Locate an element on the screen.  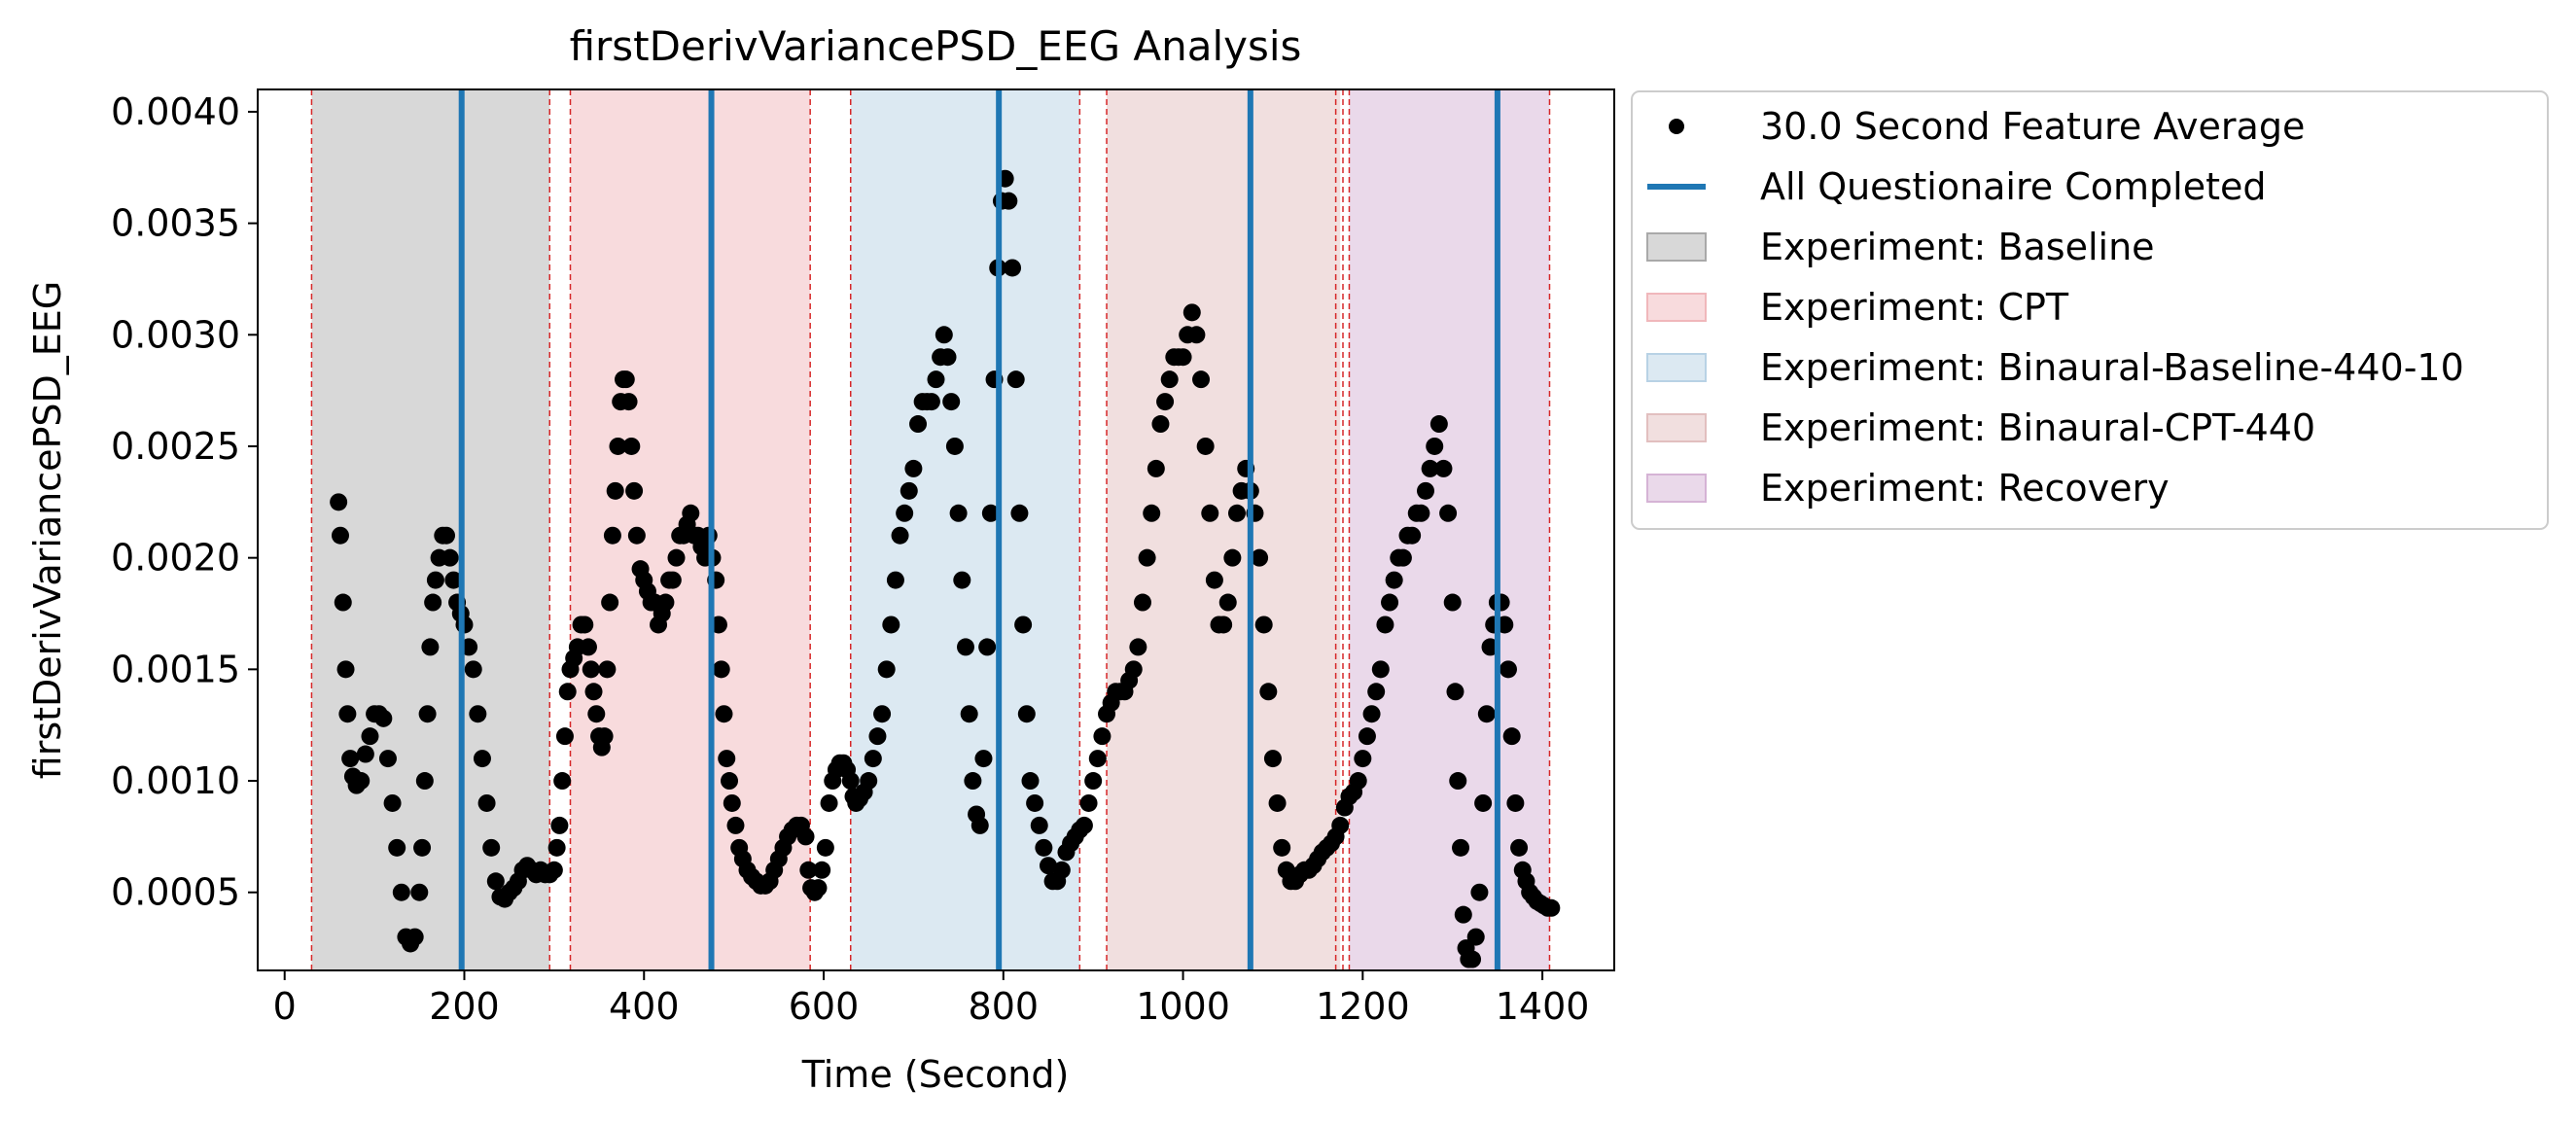
y-axis-label: firstDerivVariancePSD_EEG is located at coordinates (48, 530).